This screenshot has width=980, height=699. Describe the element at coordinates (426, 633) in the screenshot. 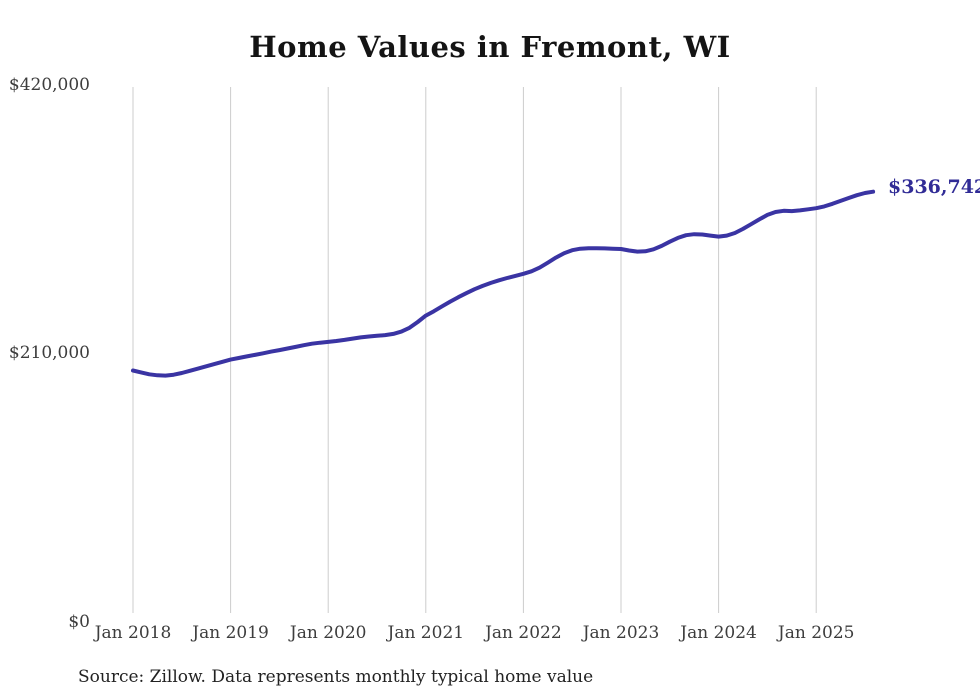

I see `x-tick-label: Jan 2021` at that location.